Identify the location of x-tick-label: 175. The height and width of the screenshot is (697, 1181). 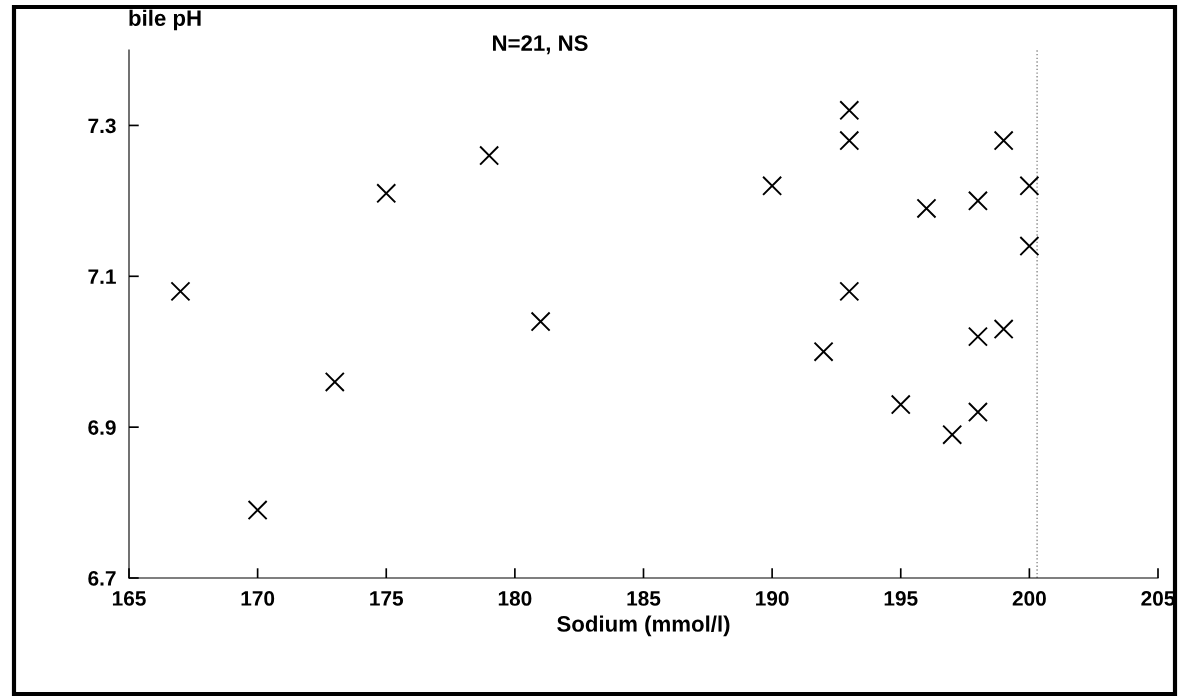
(387, 598).